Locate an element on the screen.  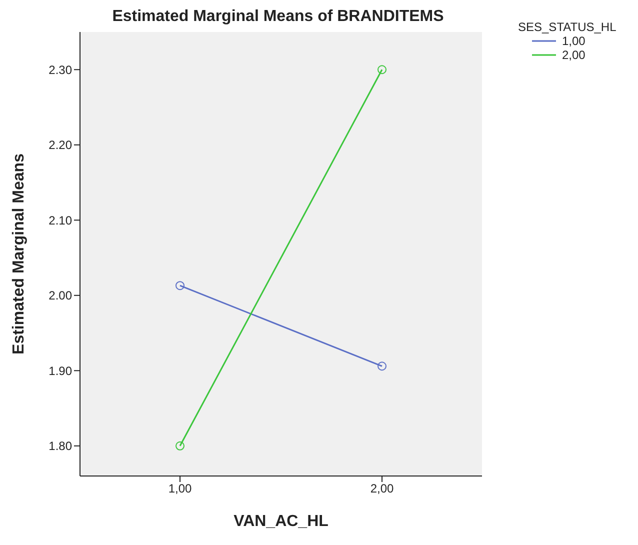
y-tick-label: 1.90 is located at coordinates (60, 371).